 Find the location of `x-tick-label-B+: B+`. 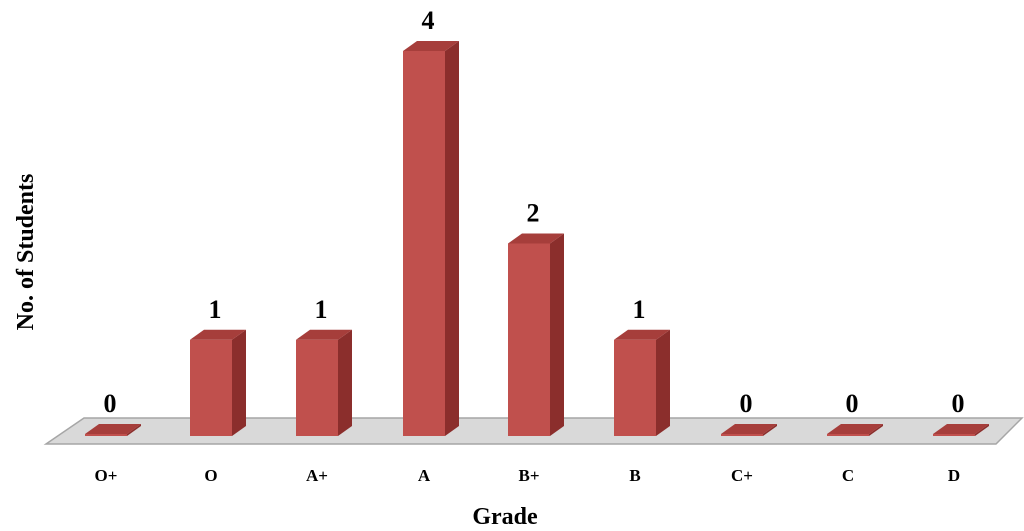

x-tick-label-B+: B+ is located at coordinates (528, 475).